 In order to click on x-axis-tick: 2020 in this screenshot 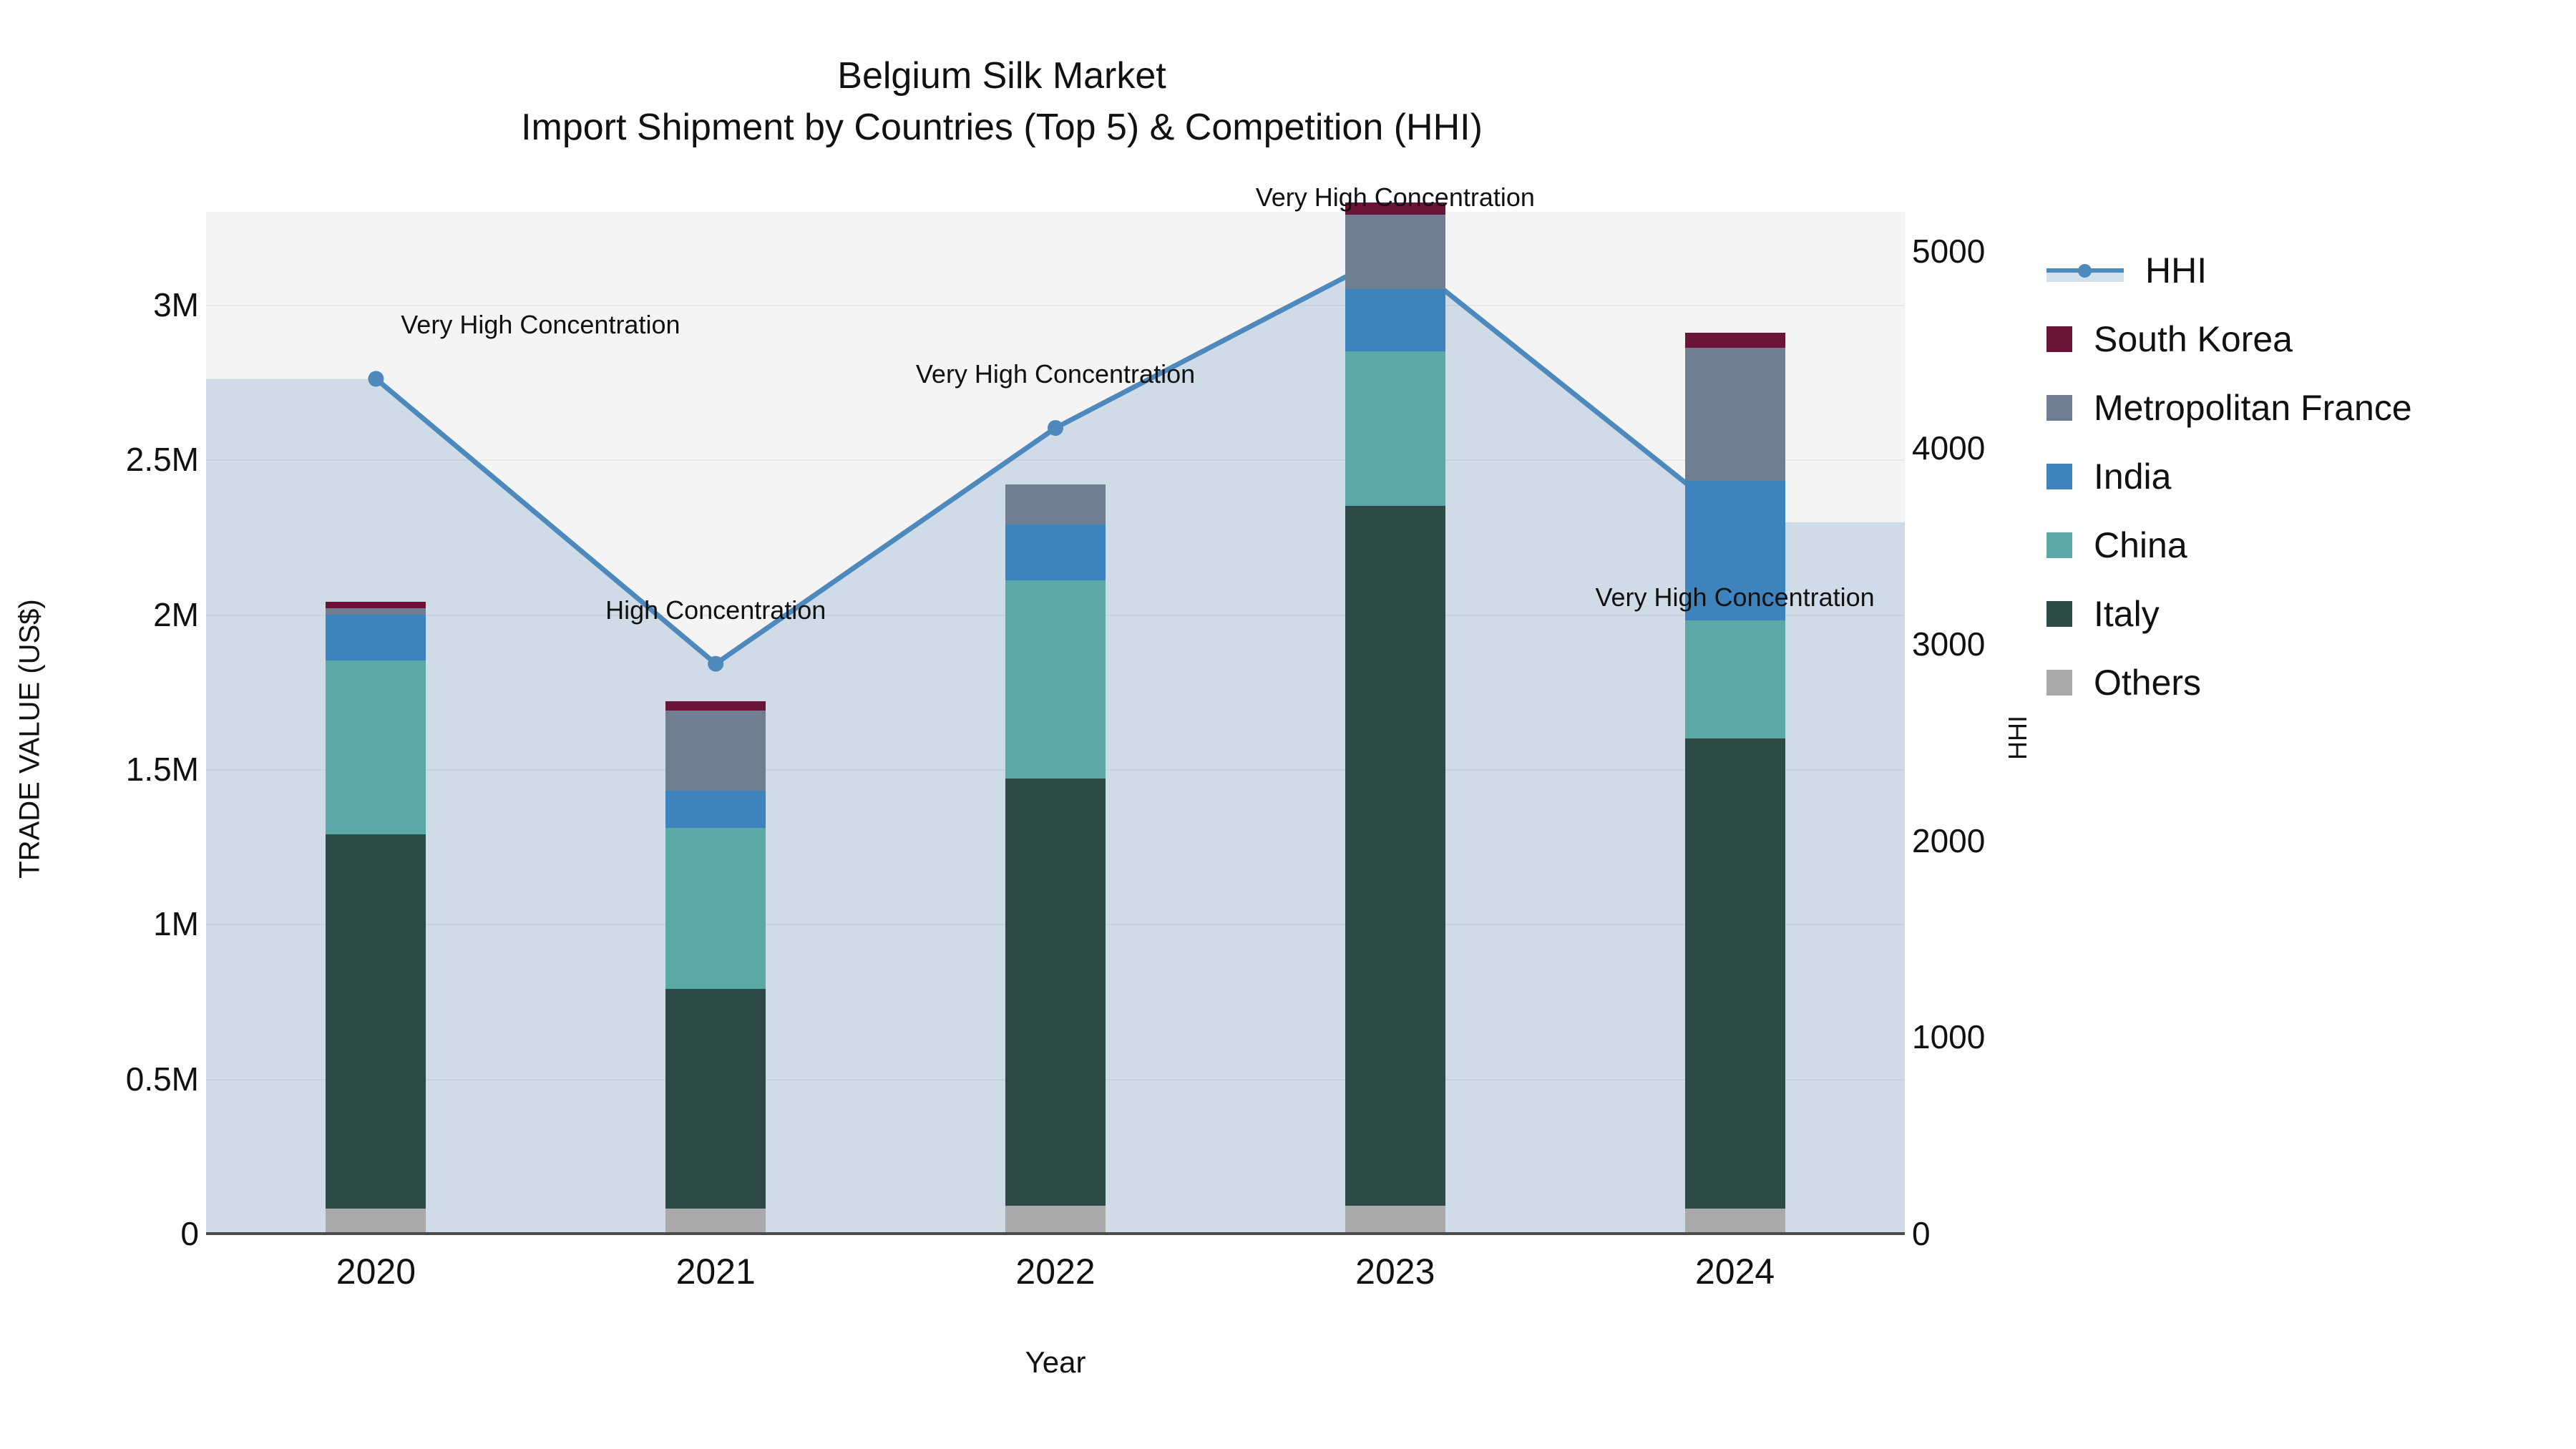, I will do `click(376, 1272)`.